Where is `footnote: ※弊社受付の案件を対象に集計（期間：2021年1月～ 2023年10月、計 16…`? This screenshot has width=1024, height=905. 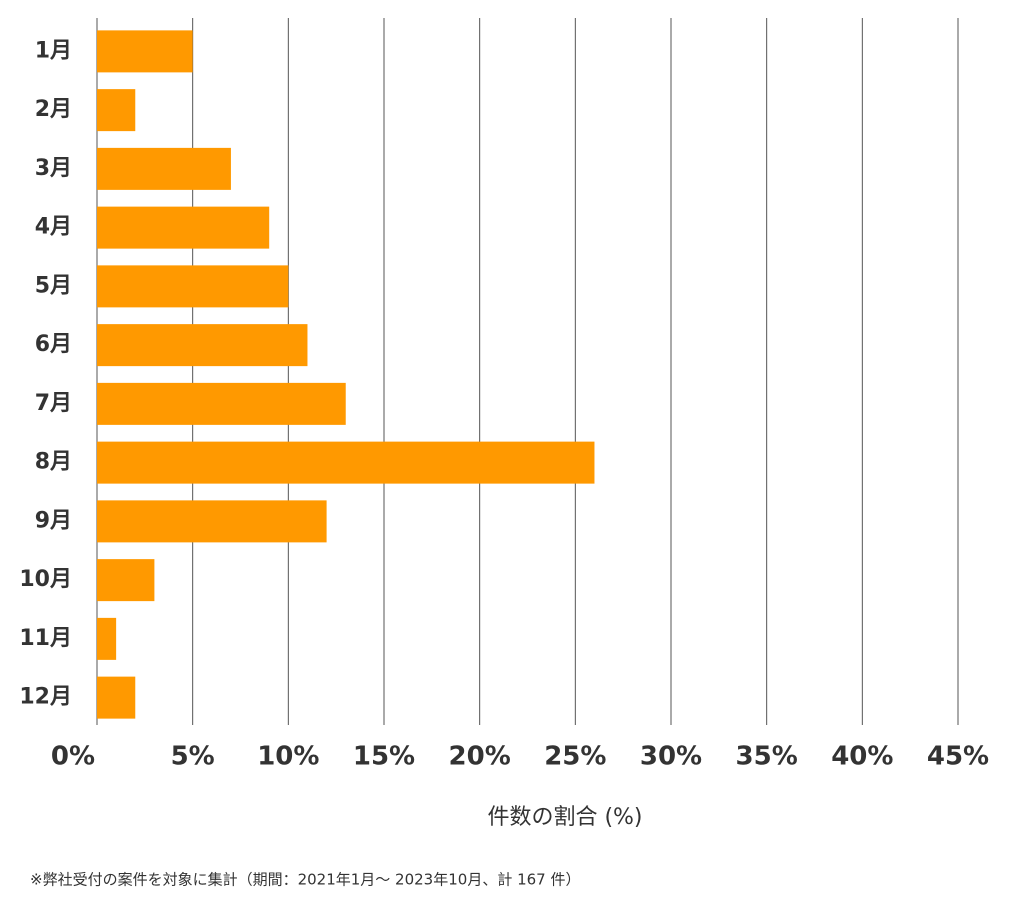 footnote: ※弊社受付の案件を対象に集計（期間：2021年1月～ 2023年10月、計 16… is located at coordinates (305, 880).